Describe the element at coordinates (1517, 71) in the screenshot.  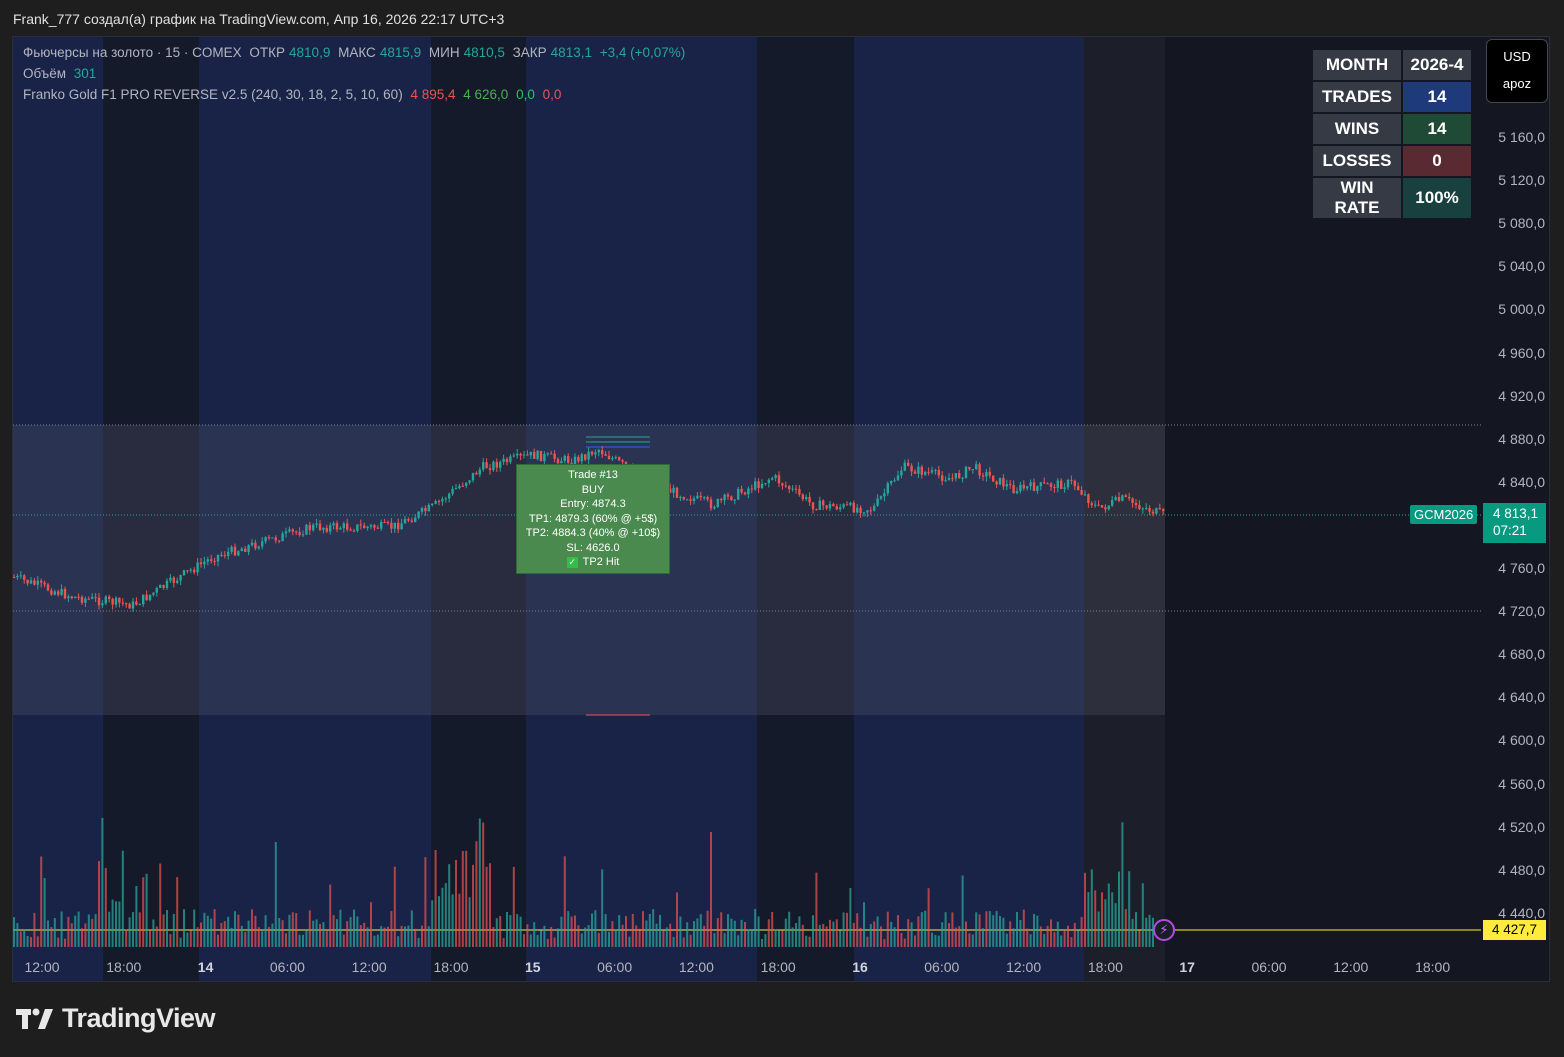
I see `currency-selector: USD apoz` at that location.